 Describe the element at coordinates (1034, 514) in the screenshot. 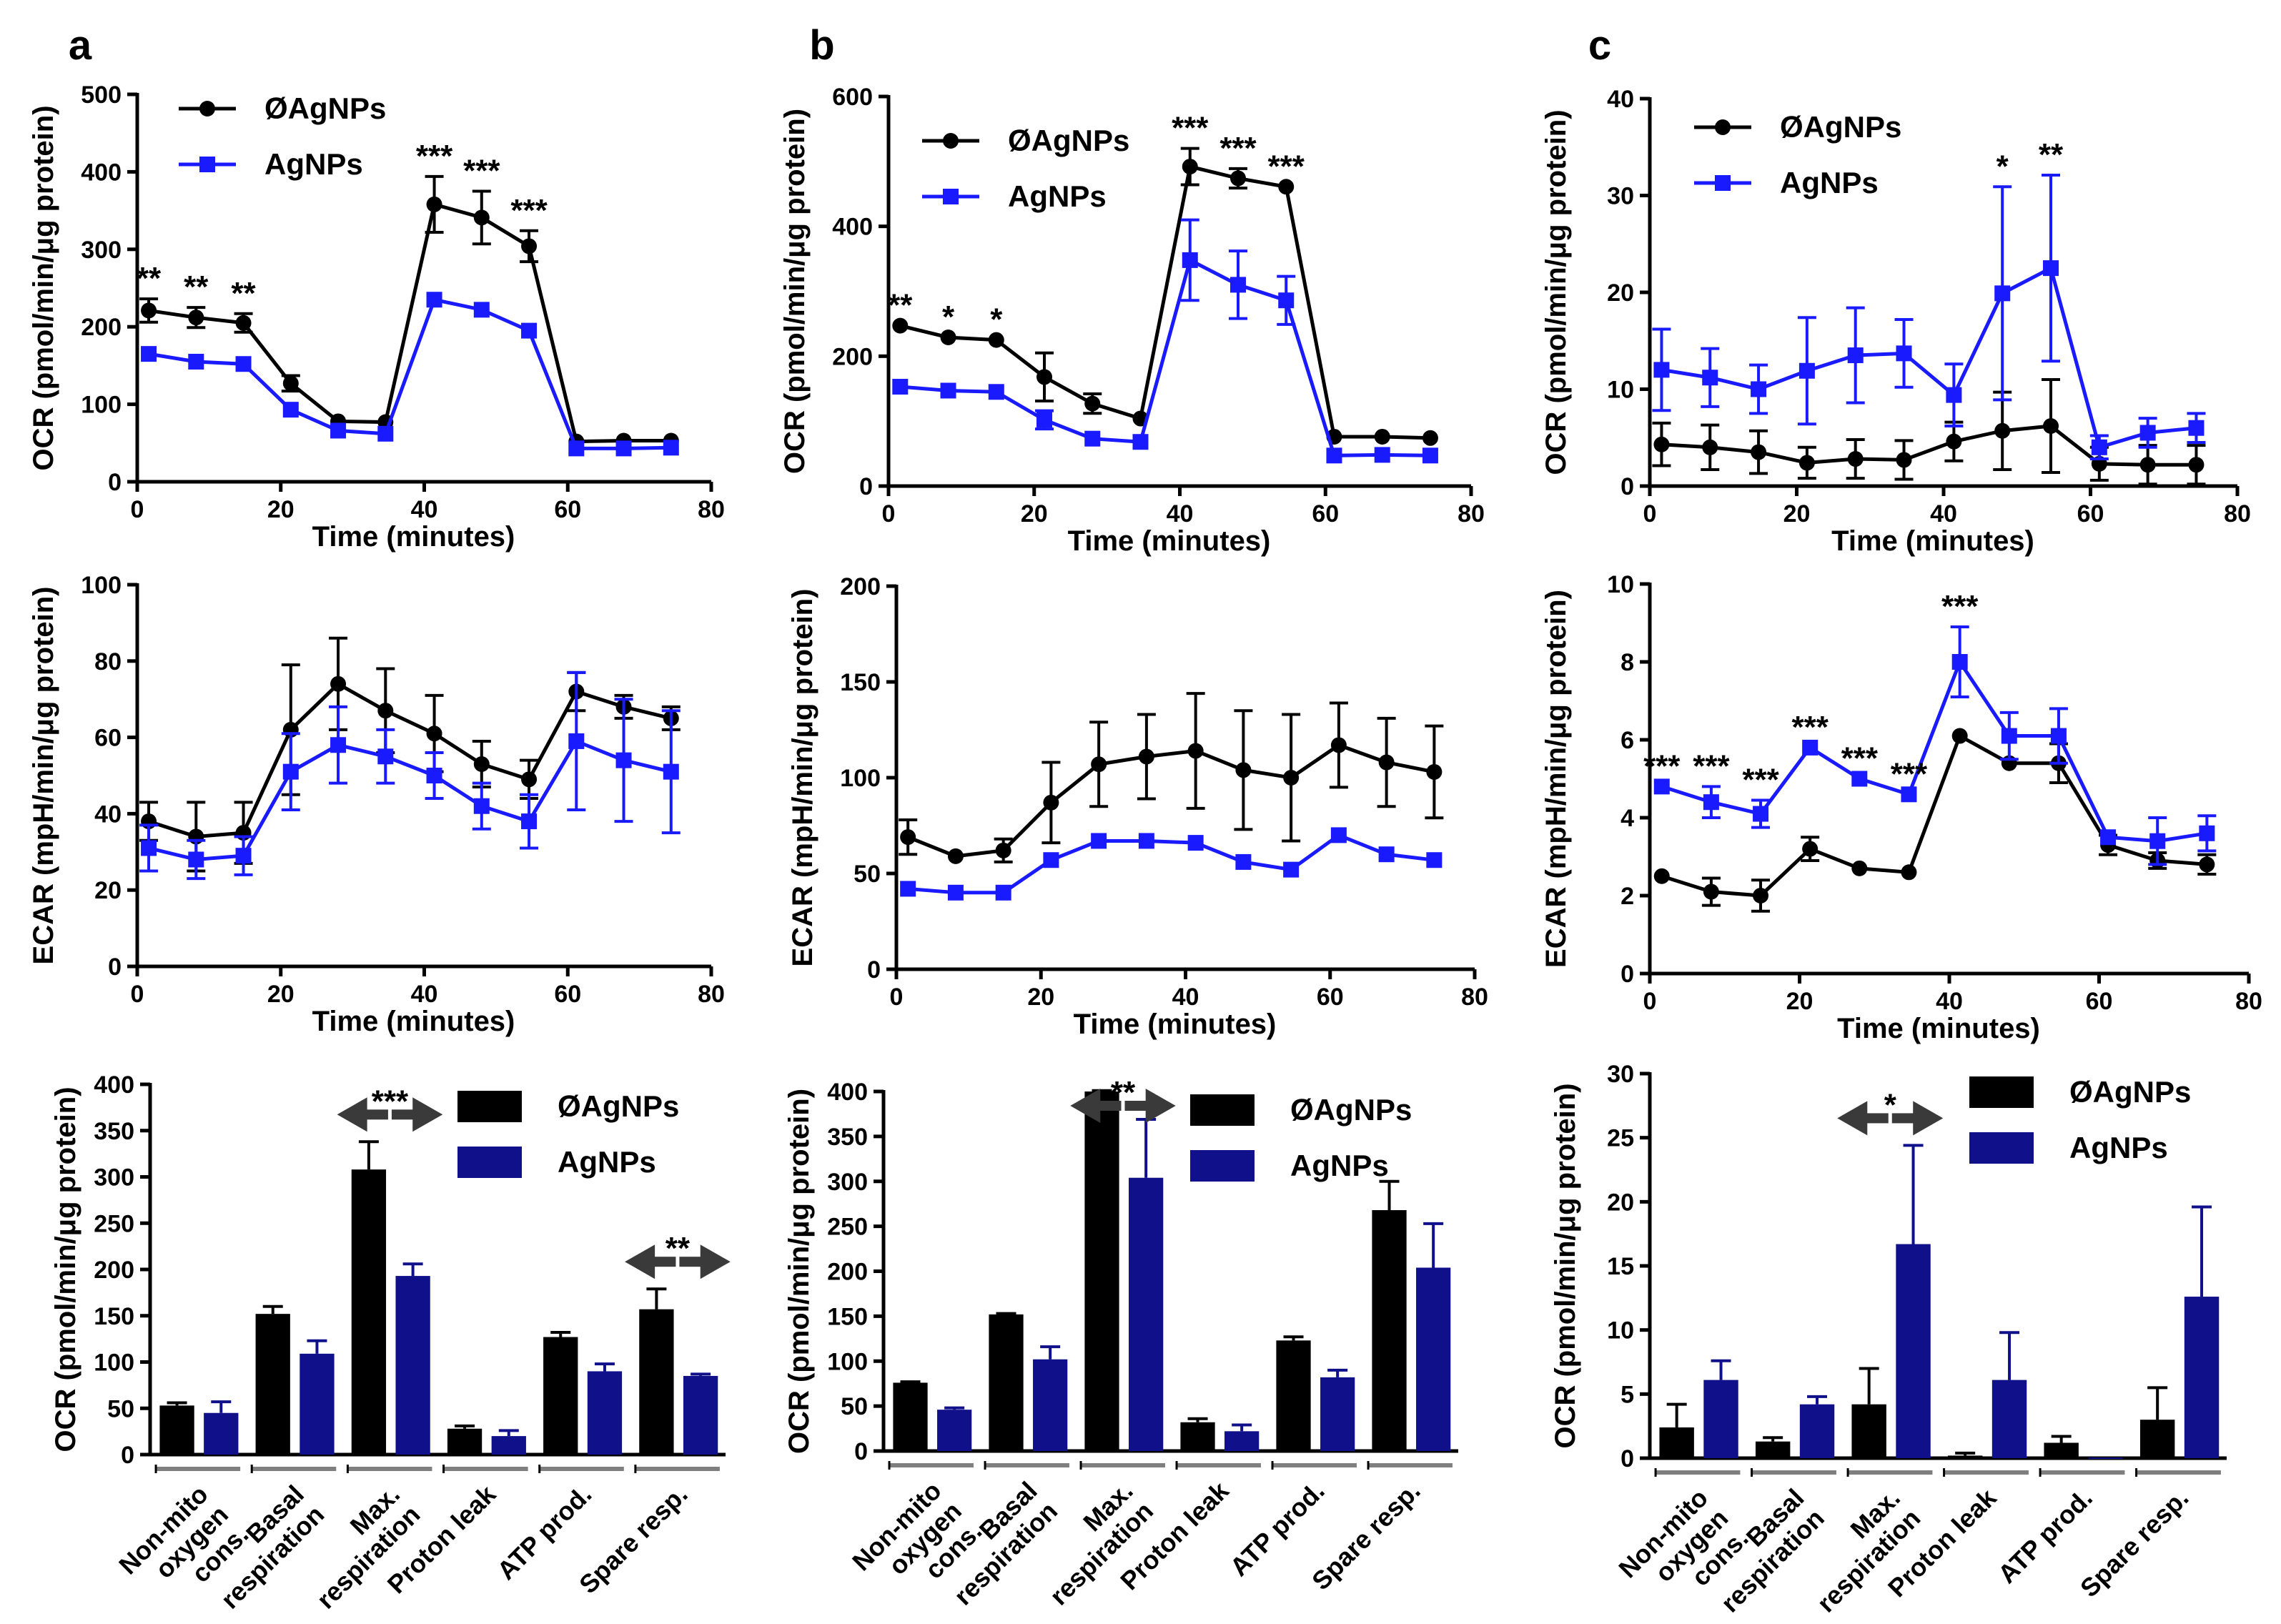

I see `x-tick-label: 20` at that location.